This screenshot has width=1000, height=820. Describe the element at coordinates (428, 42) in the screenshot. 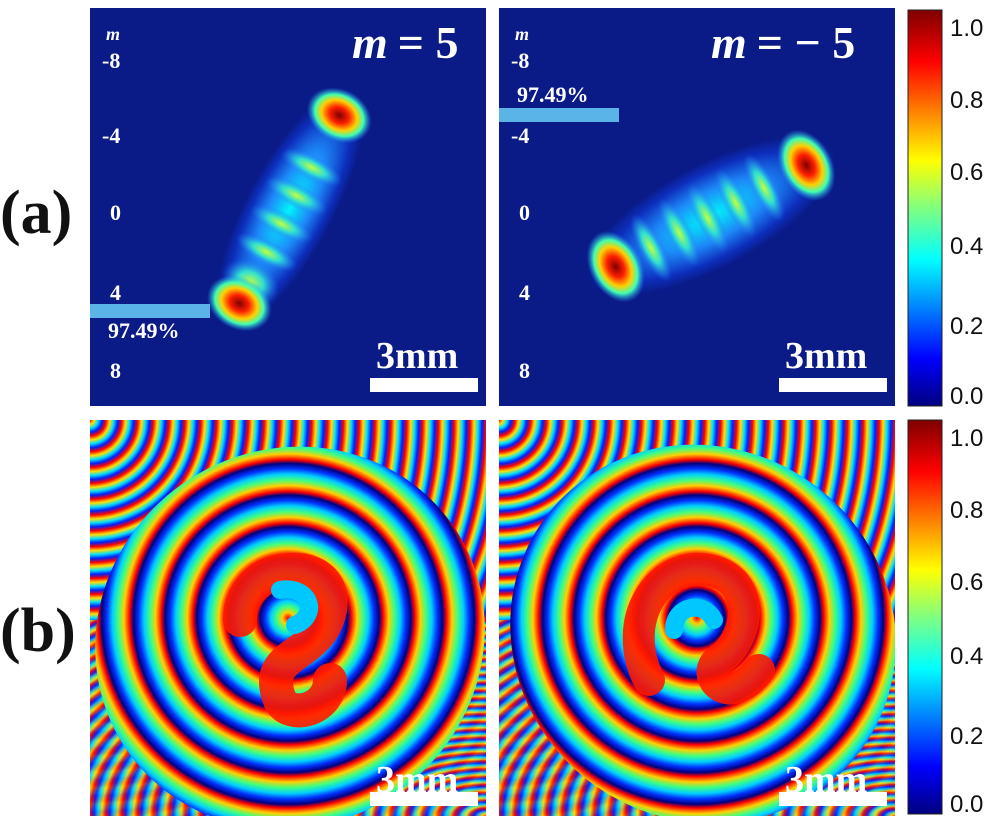

I see `title-value: = 5` at that location.